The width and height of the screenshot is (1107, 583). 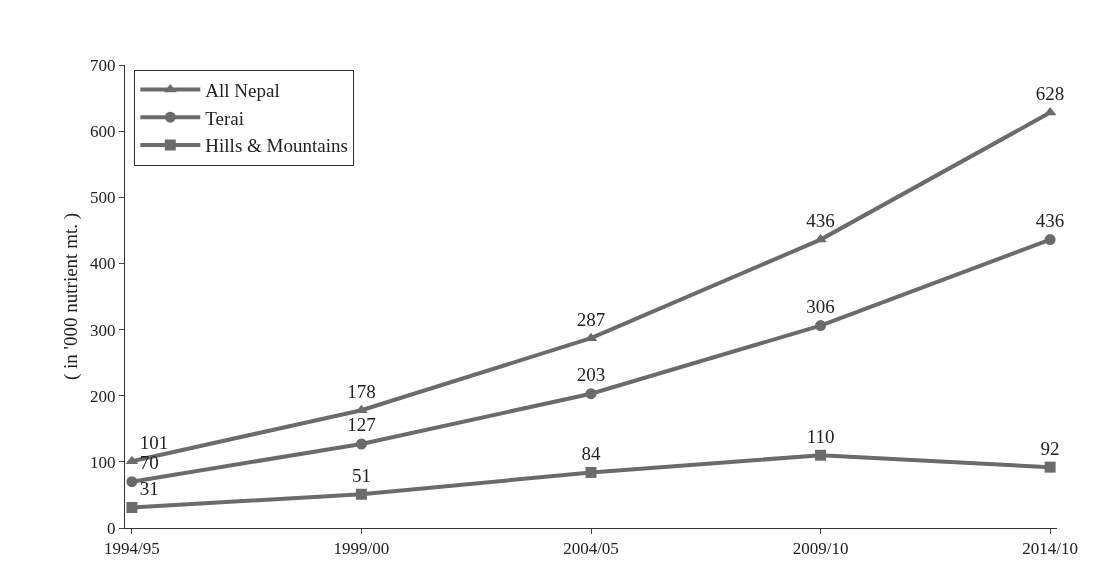 I want to click on x-tick-label: 1999/00, so click(x=361, y=549).